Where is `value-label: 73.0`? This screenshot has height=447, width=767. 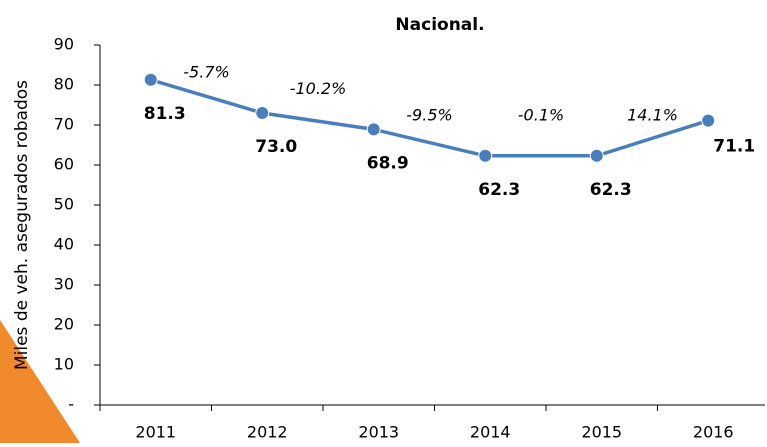 value-label: 73.0 is located at coordinates (276, 147).